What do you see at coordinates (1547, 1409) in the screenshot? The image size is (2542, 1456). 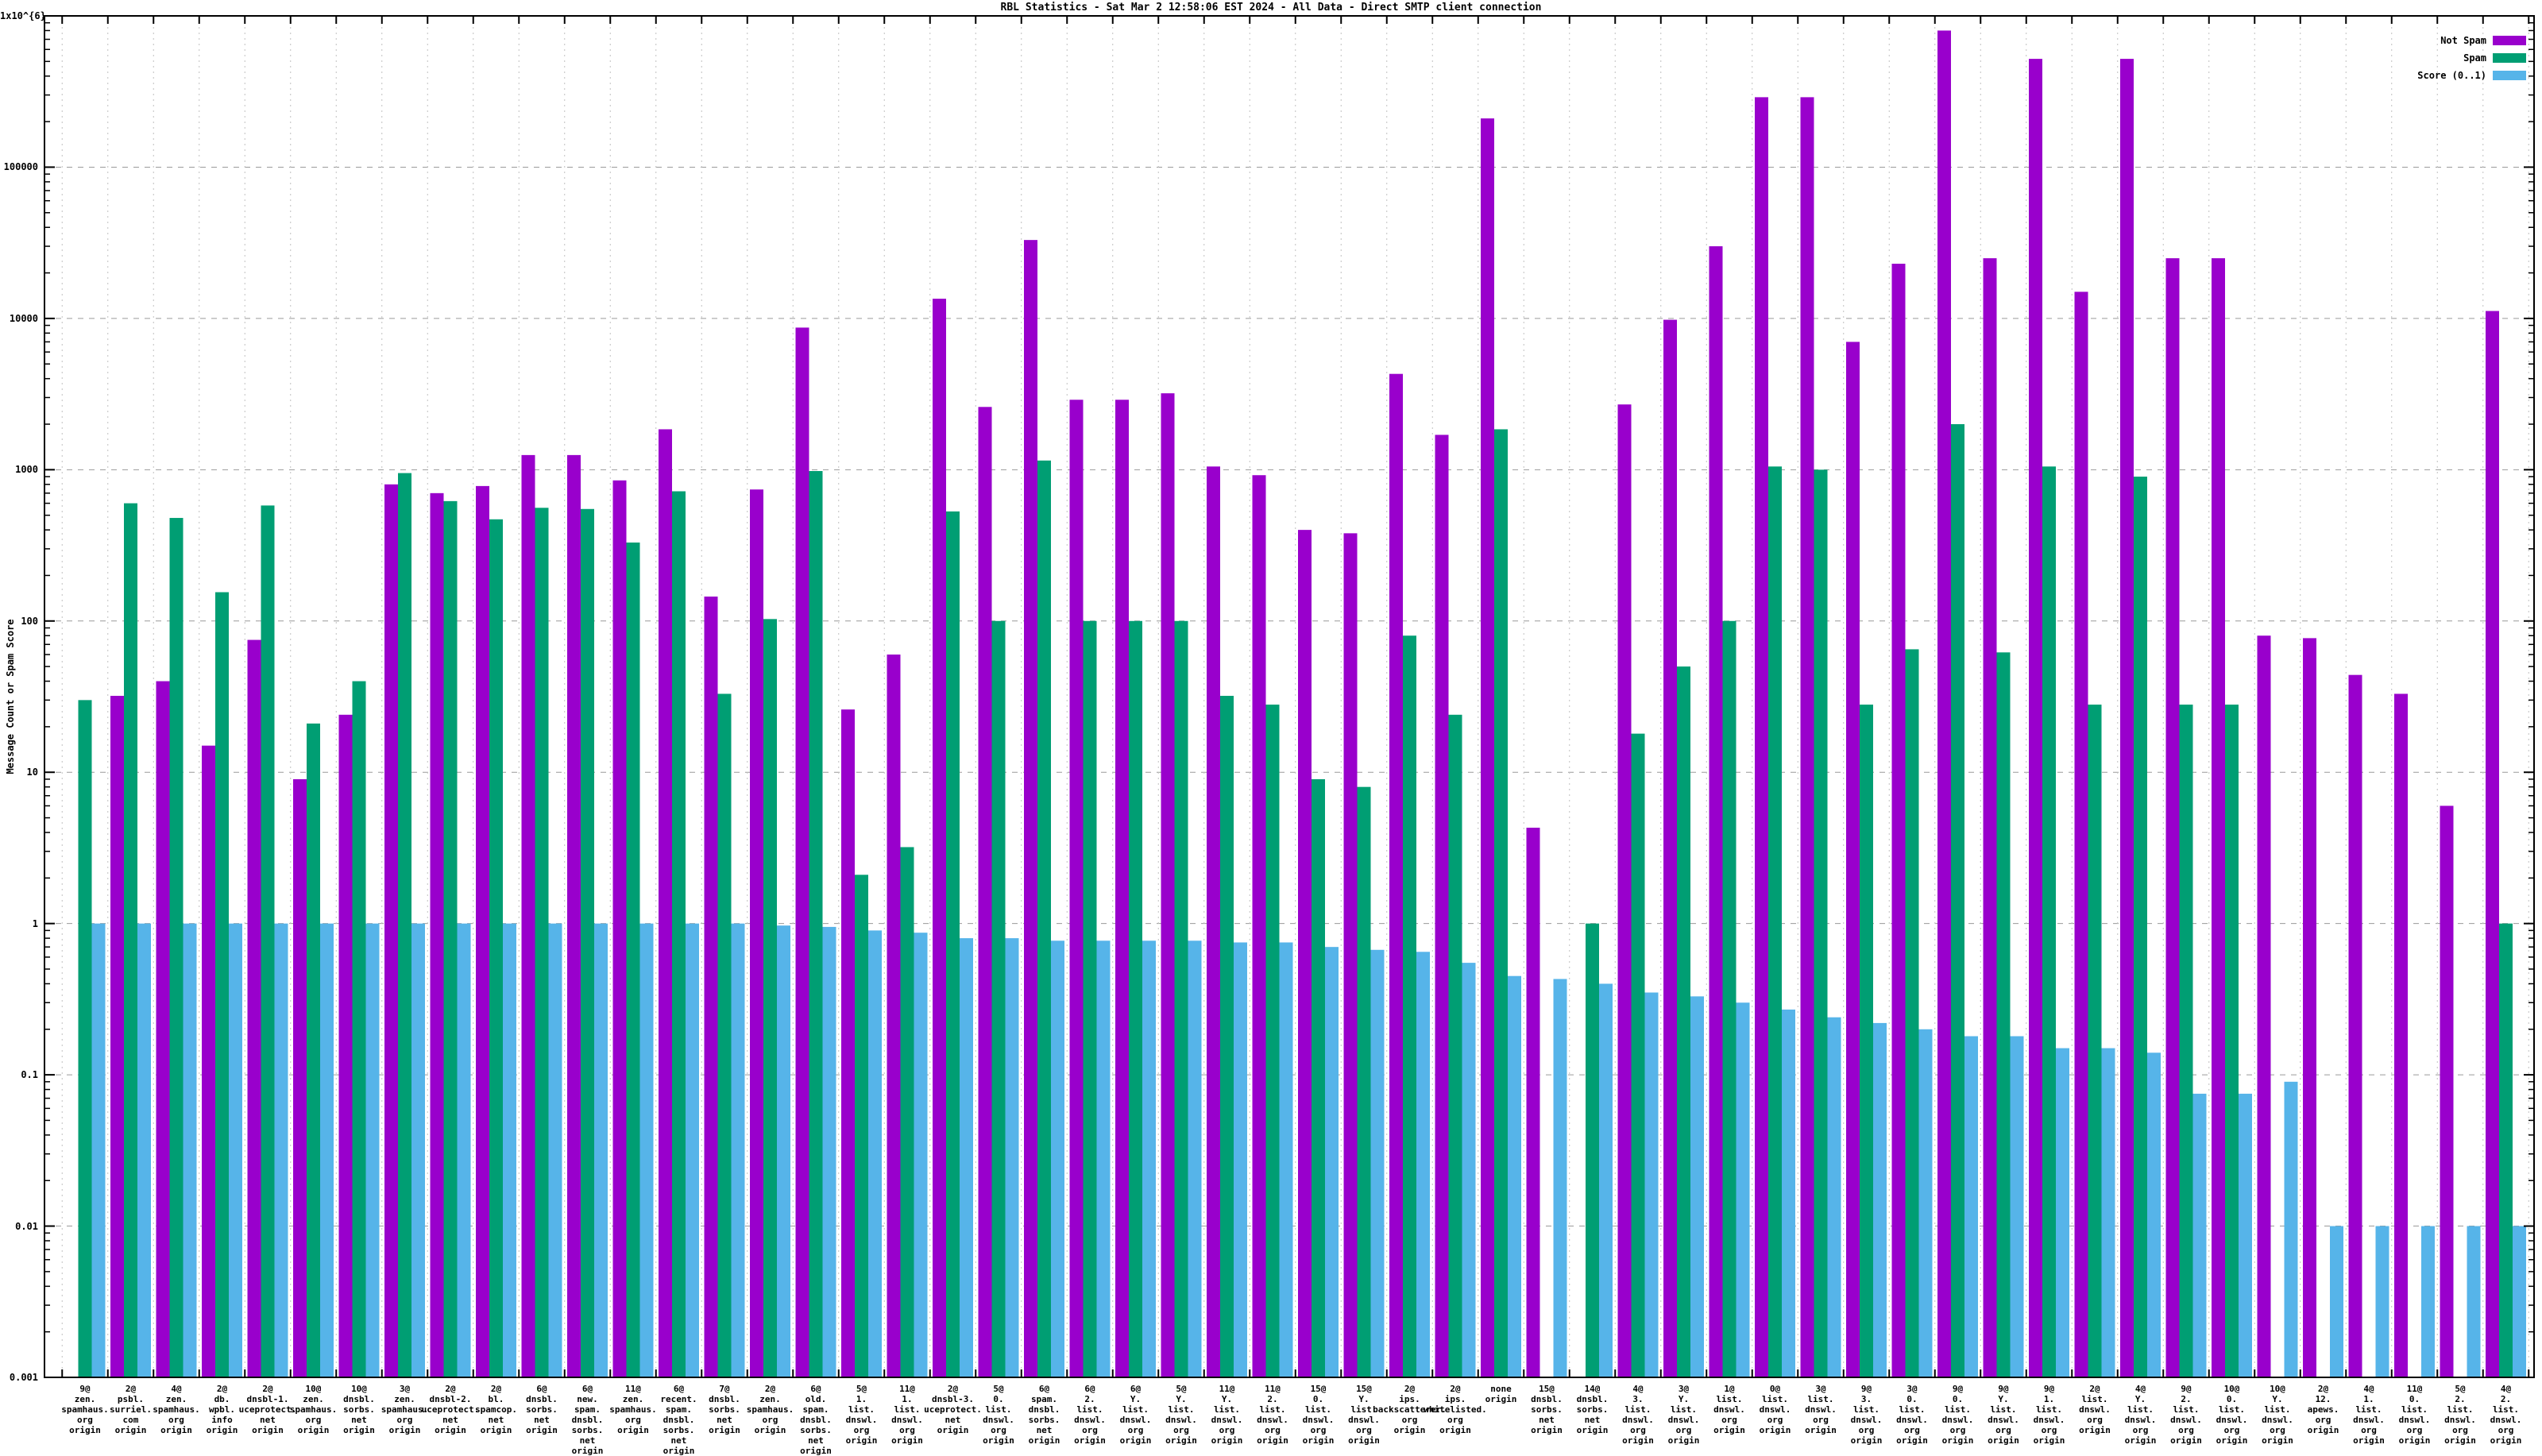 I see `x-tick-label: 15@ dnsbl. sorbs. net origin` at bounding box center [1547, 1409].